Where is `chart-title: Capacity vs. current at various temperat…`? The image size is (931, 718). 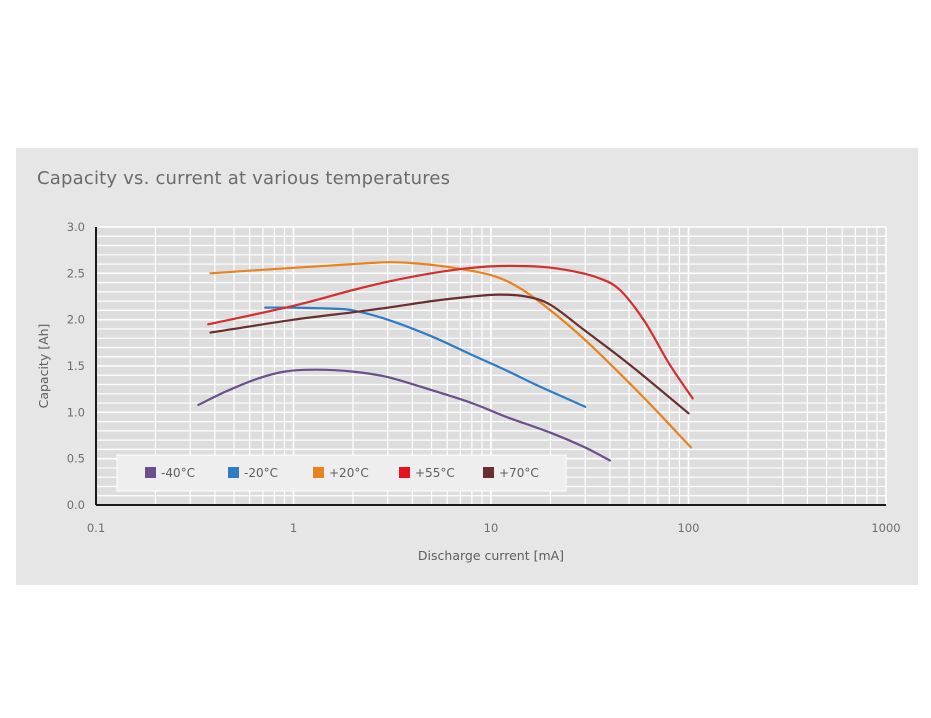
chart-title: Capacity vs. current at various temperat… is located at coordinates (244, 178).